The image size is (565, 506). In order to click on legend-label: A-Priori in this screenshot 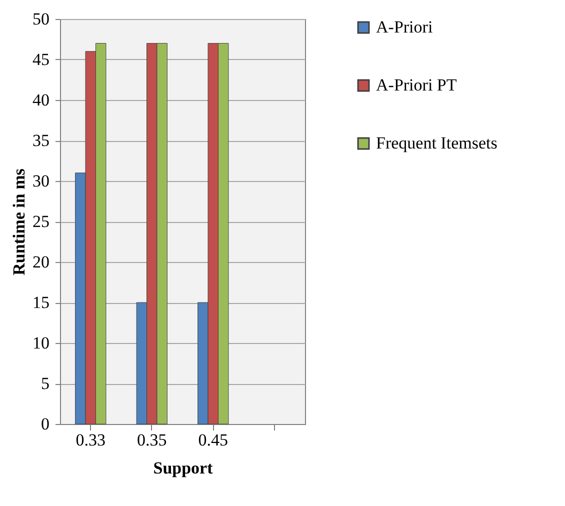, I will do `click(404, 27)`.